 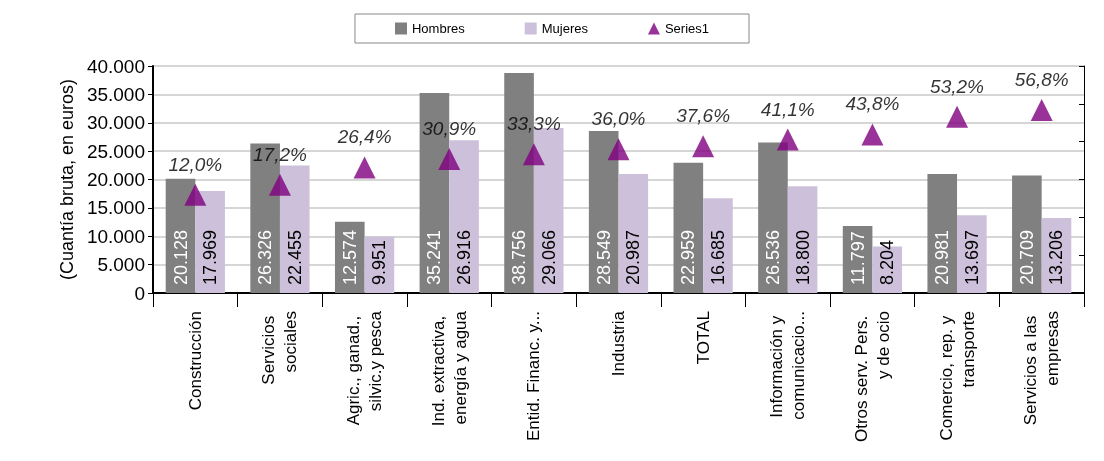 I want to click on x-tick-label: Construcción, so click(x=195, y=361).